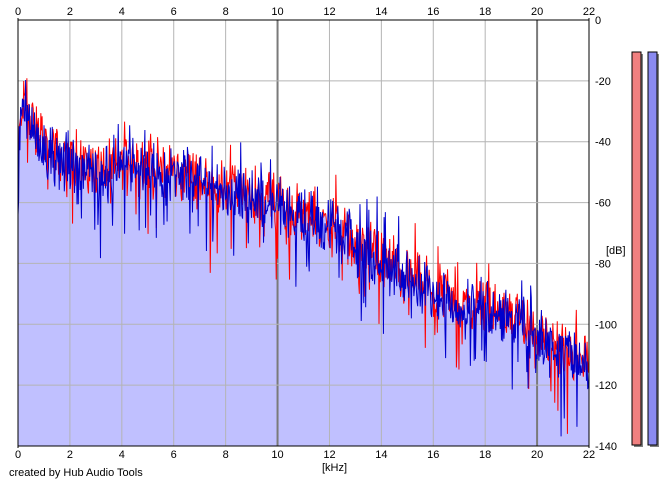 This screenshot has height=491, width=672. I want to click on credit-text: created by Hub Audio Tools, so click(76, 473).